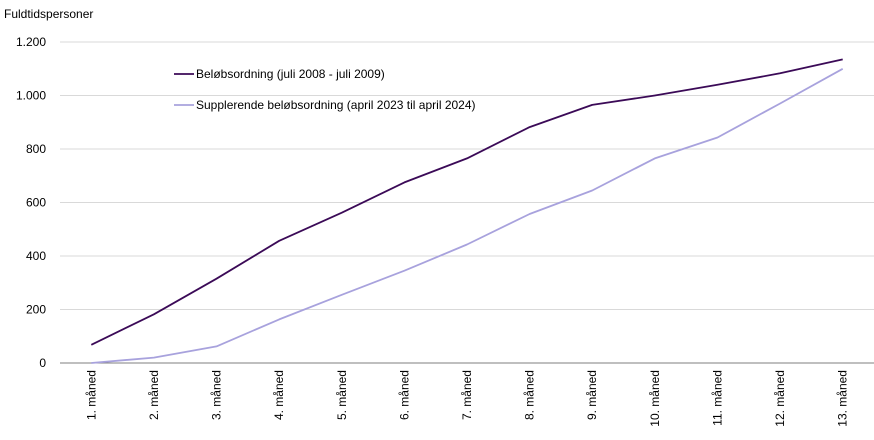 Image resolution: width=874 pixels, height=440 pixels. What do you see at coordinates (31, 42) in the screenshot?
I see `y-tick-label: 1.200` at bounding box center [31, 42].